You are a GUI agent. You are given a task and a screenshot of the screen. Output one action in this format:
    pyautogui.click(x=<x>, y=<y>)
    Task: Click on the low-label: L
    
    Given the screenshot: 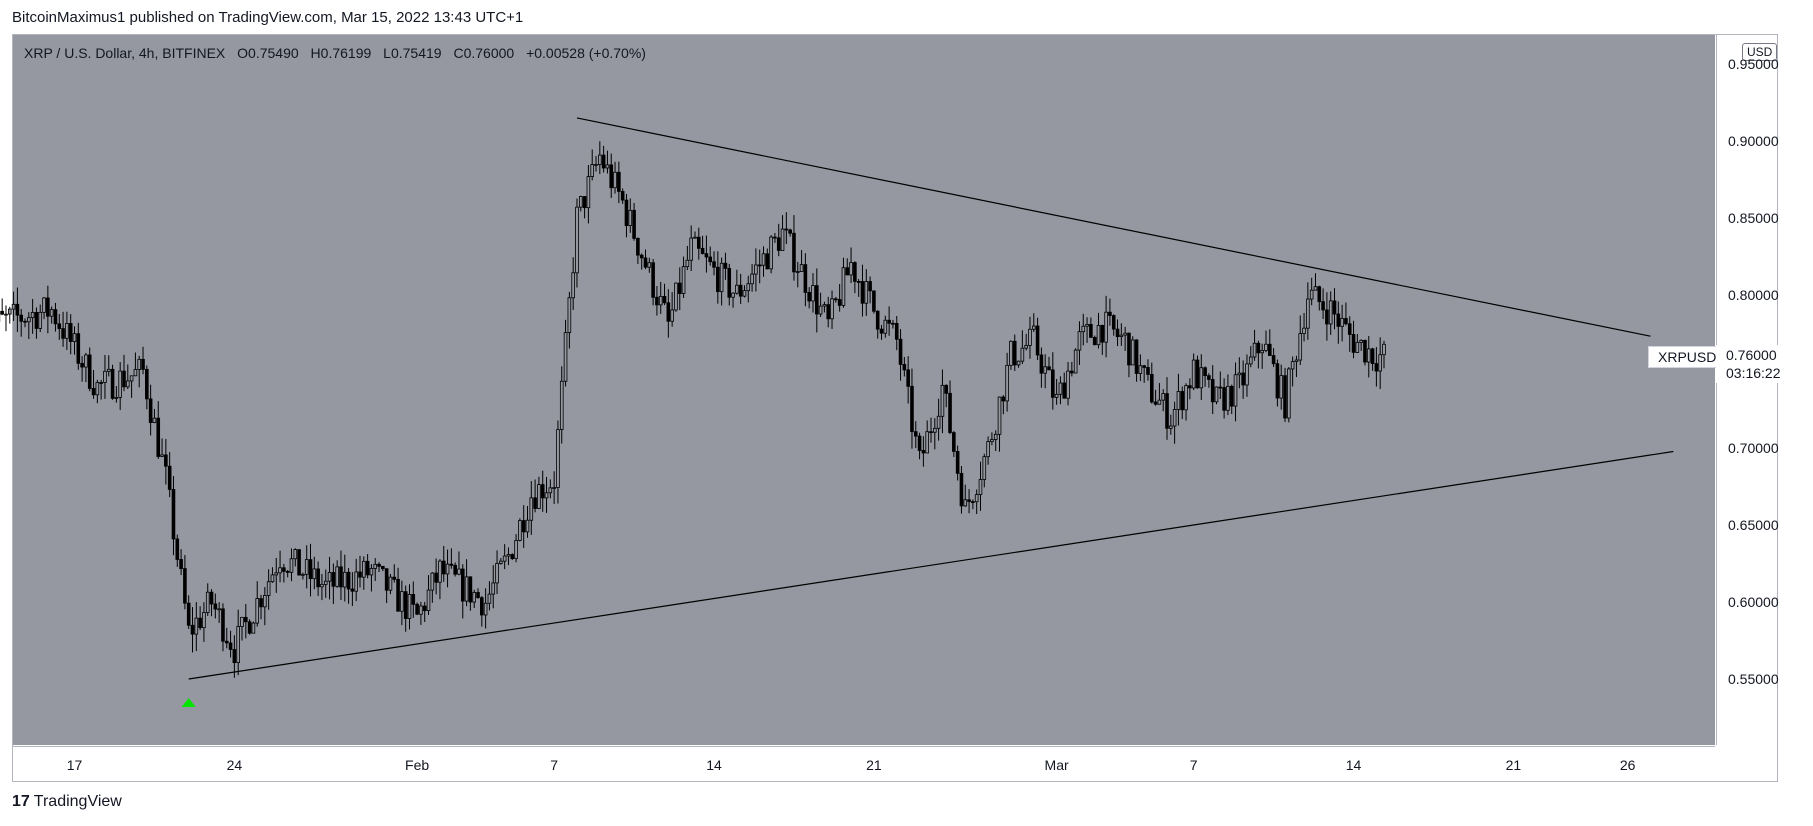 What is the action you would take?
    pyautogui.click(x=387, y=53)
    